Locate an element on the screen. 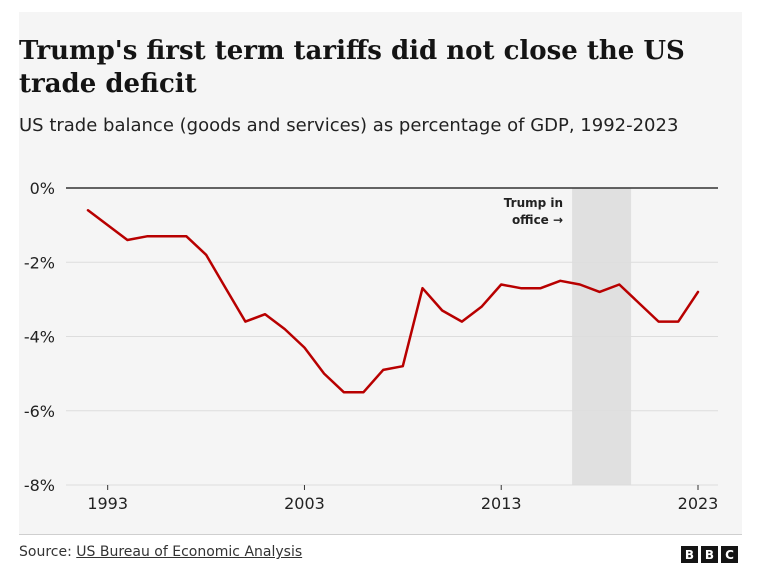 The width and height of the screenshot is (762, 577). source-note: Source: US Bureau of Economic Analysis is located at coordinates (160, 552).